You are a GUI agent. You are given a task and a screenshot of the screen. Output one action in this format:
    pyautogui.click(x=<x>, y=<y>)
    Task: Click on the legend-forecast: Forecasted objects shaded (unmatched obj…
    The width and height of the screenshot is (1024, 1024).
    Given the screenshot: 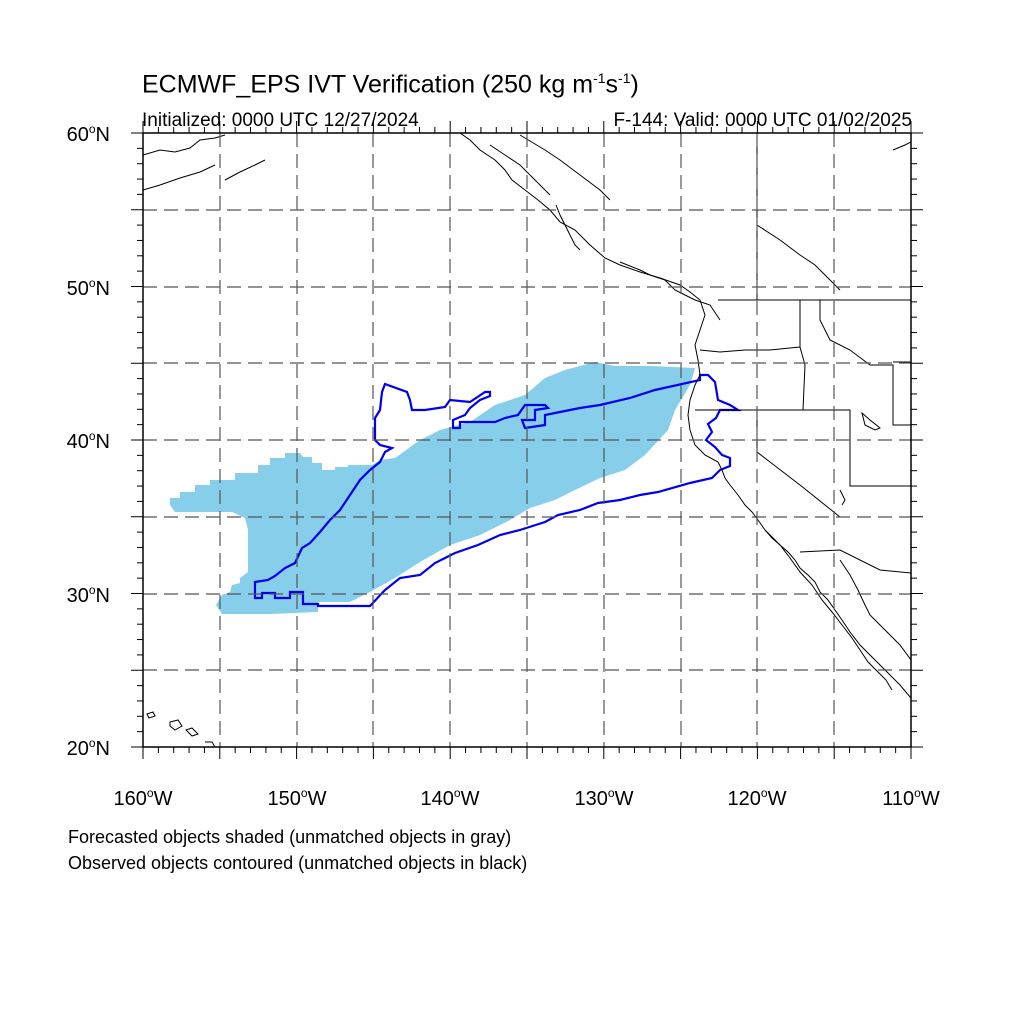 What is the action you would take?
    pyautogui.click(x=290, y=837)
    